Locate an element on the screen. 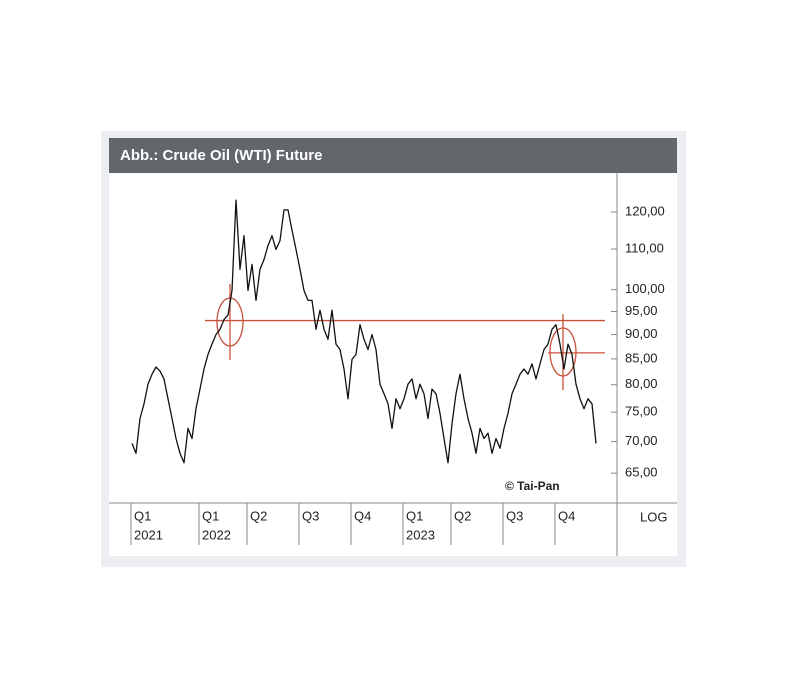 Image resolution: width=807 pixels, height=697 pixels. source: © Tai-Pan is located at coordinates (532, 486).